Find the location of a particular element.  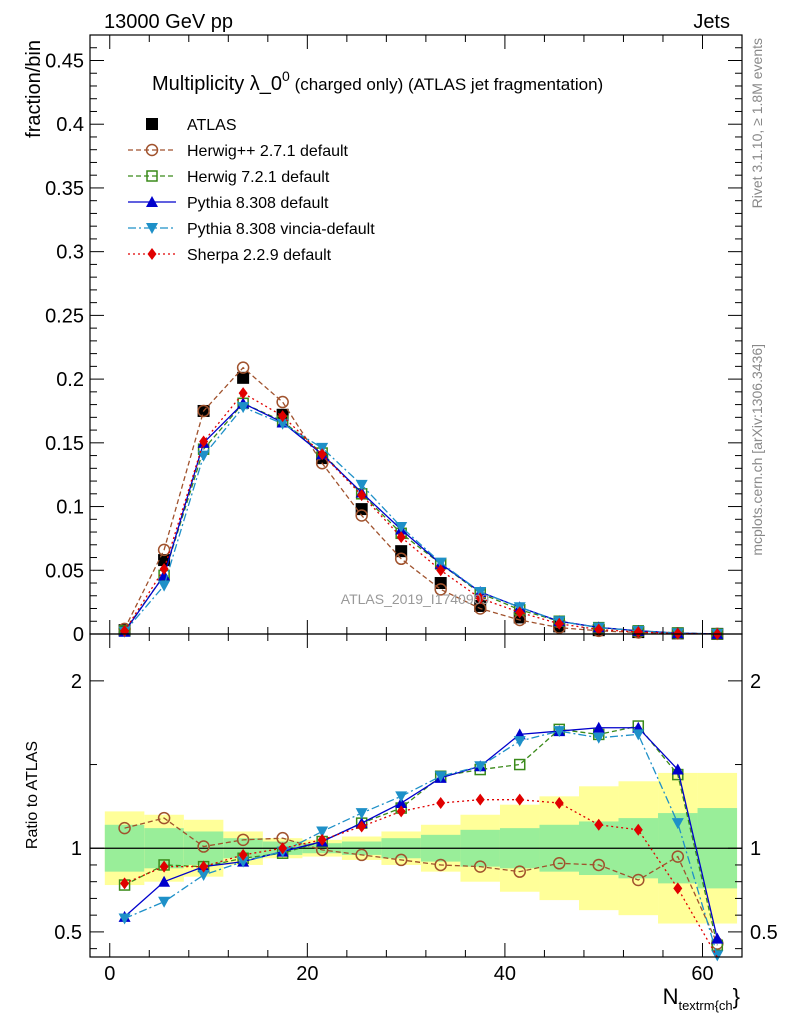

legend-entry-atlas: ATLAS is located at coordinates (191, 125).